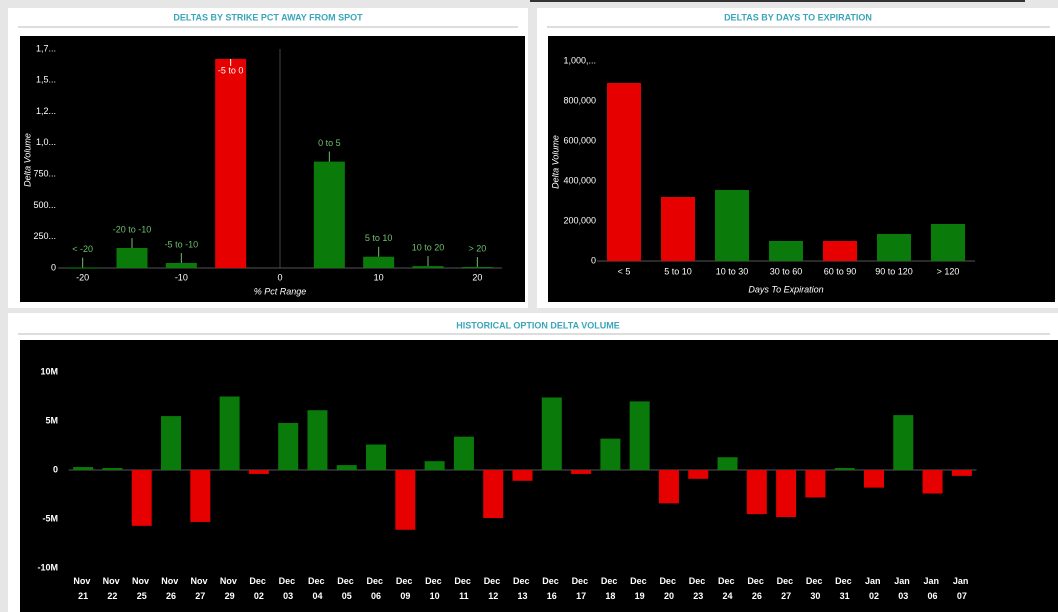  What do you see at coordinates (201, 588) in the screenshot?
I see `x-tick-label: Nov 27` at bounding box center [201, 588].